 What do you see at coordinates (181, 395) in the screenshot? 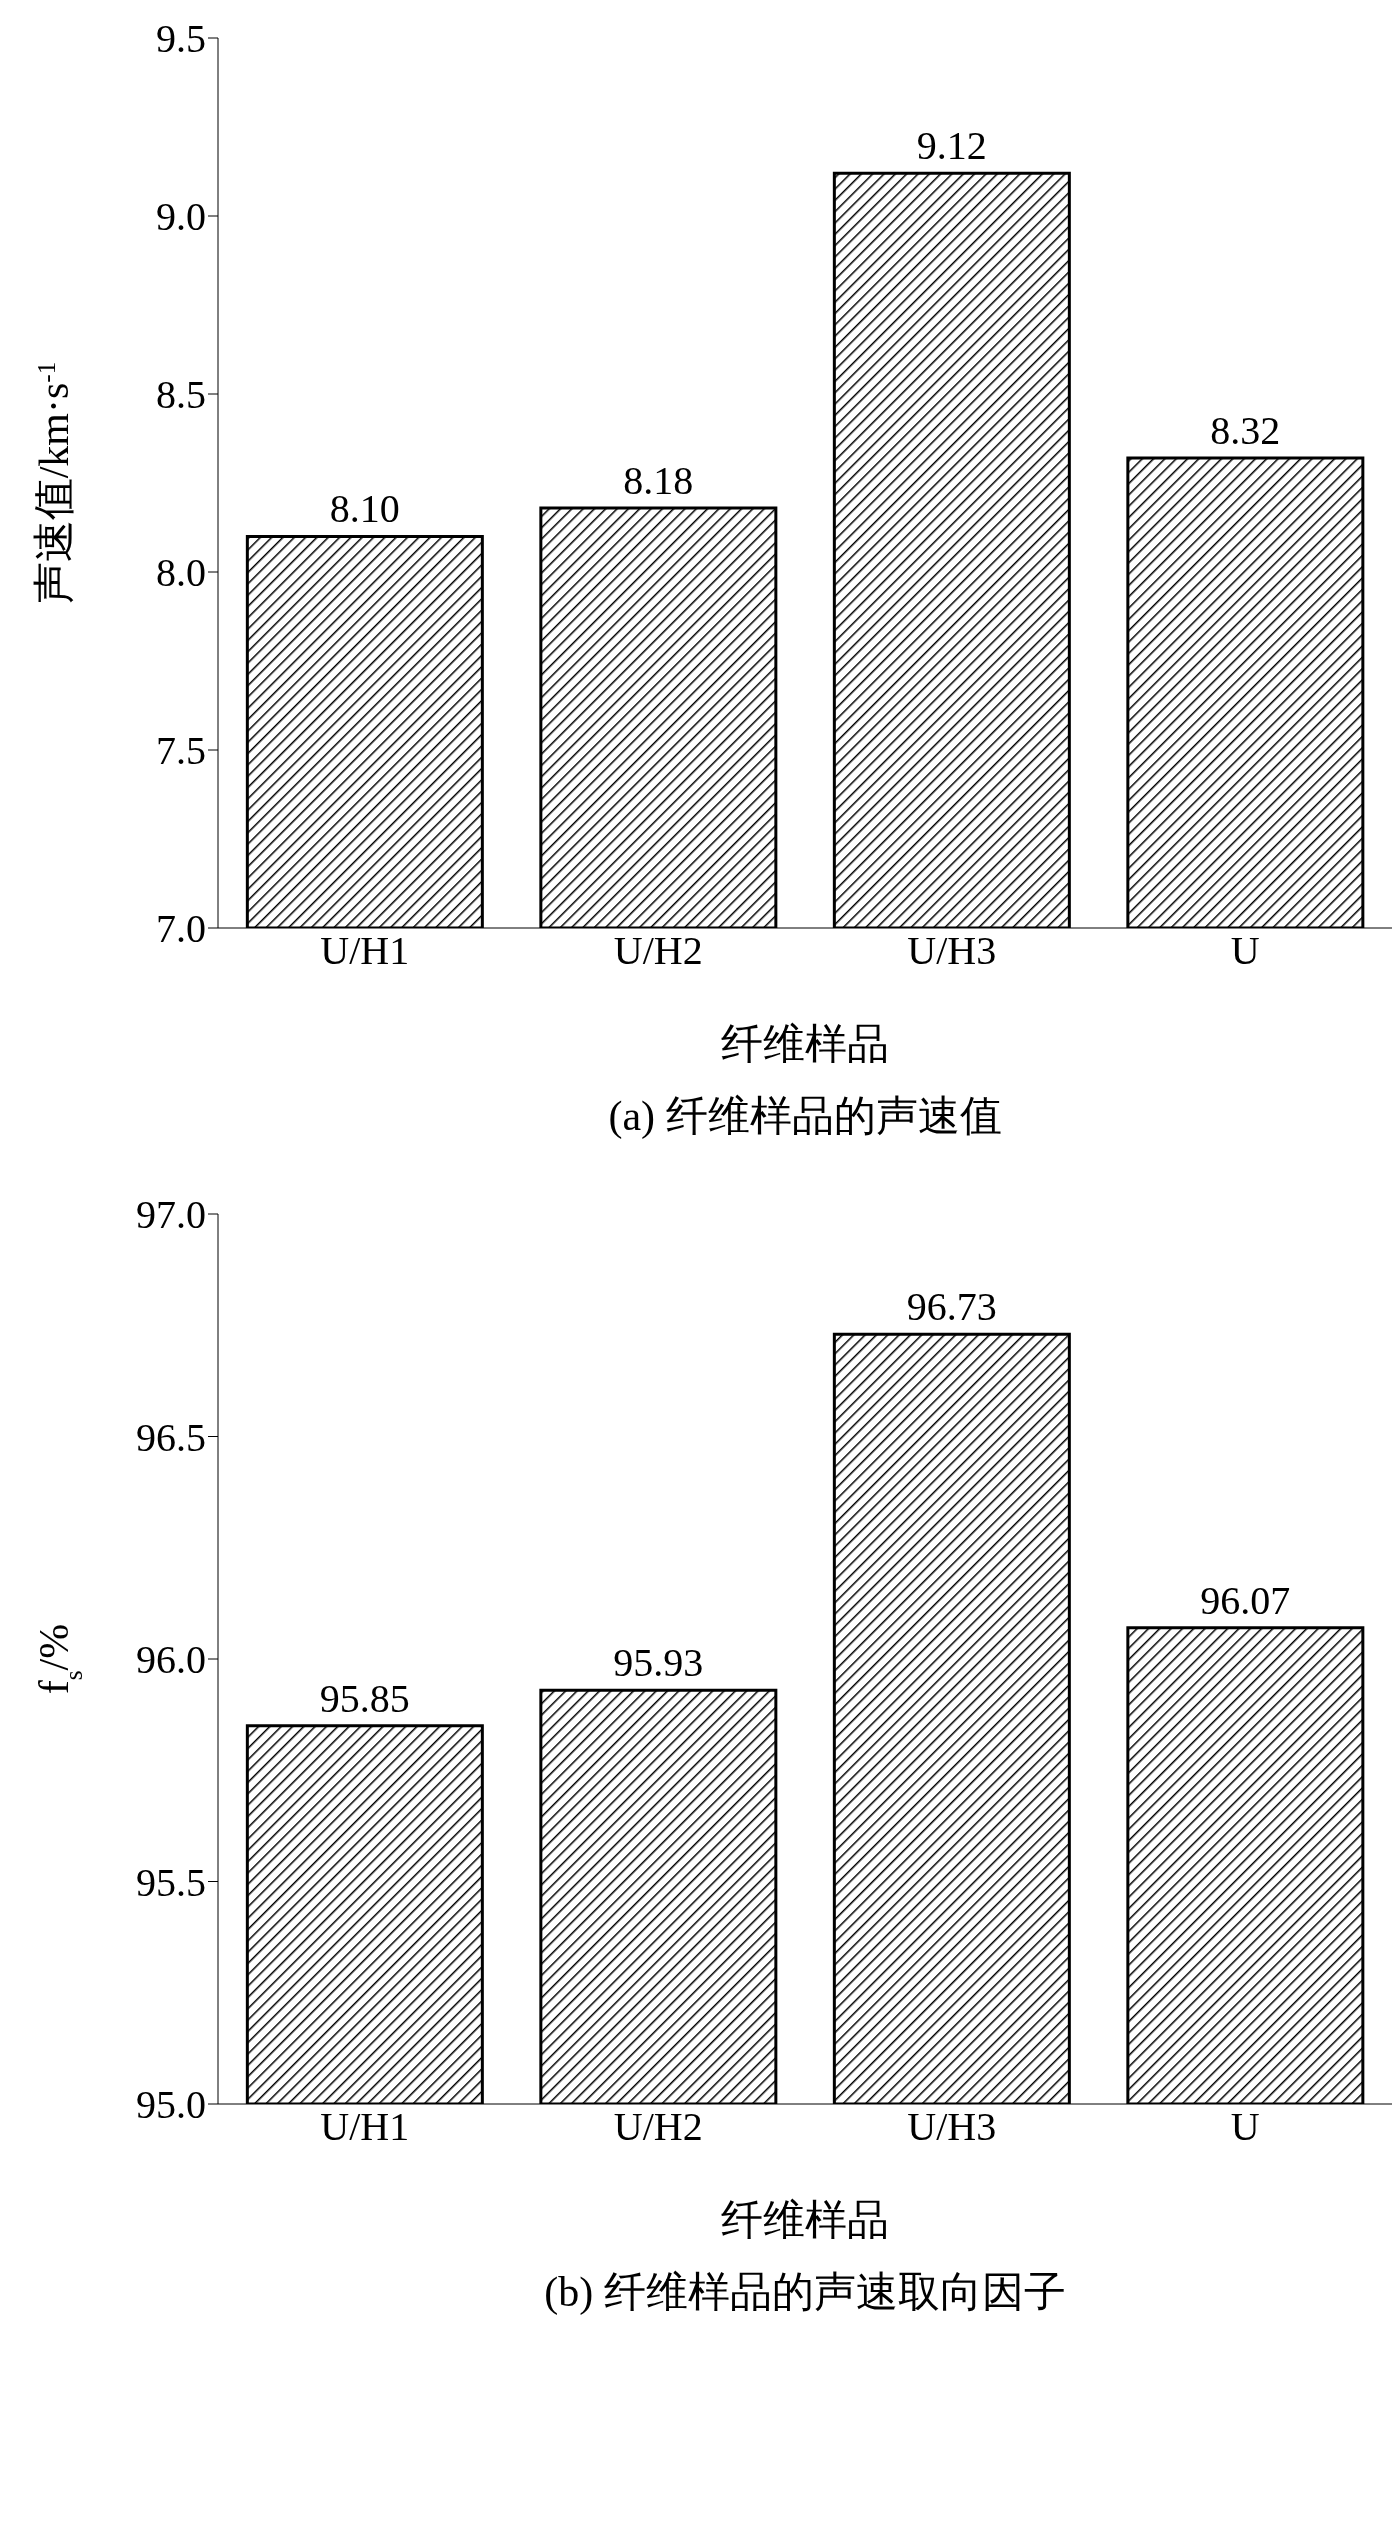
I see `y-tick-label: 8.5` at bounding box center [181, 395].